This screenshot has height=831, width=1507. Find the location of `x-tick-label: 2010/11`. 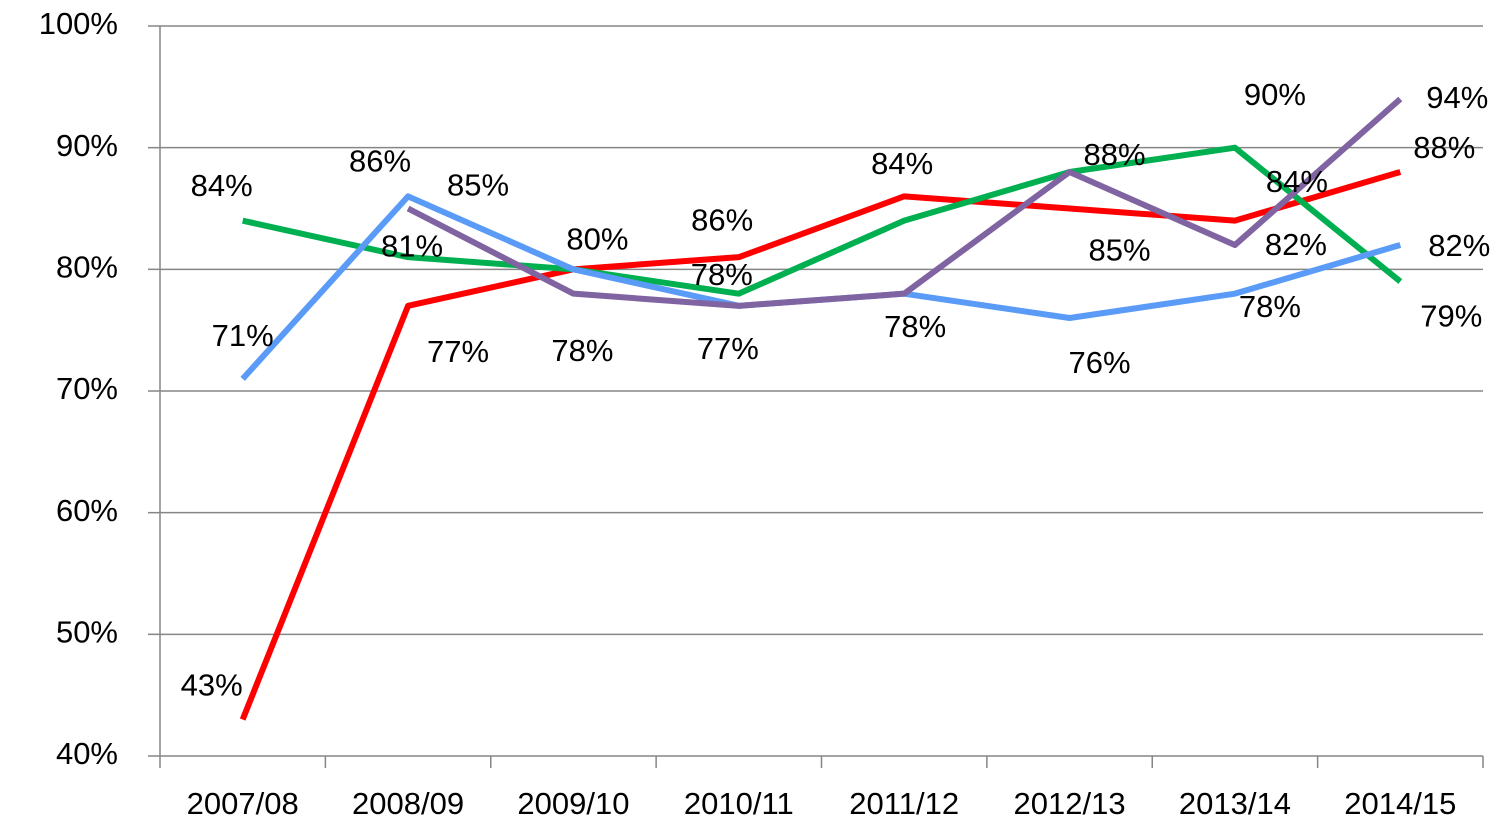

x-tick-label: 2010/11 is located at coordinates (739, 803).